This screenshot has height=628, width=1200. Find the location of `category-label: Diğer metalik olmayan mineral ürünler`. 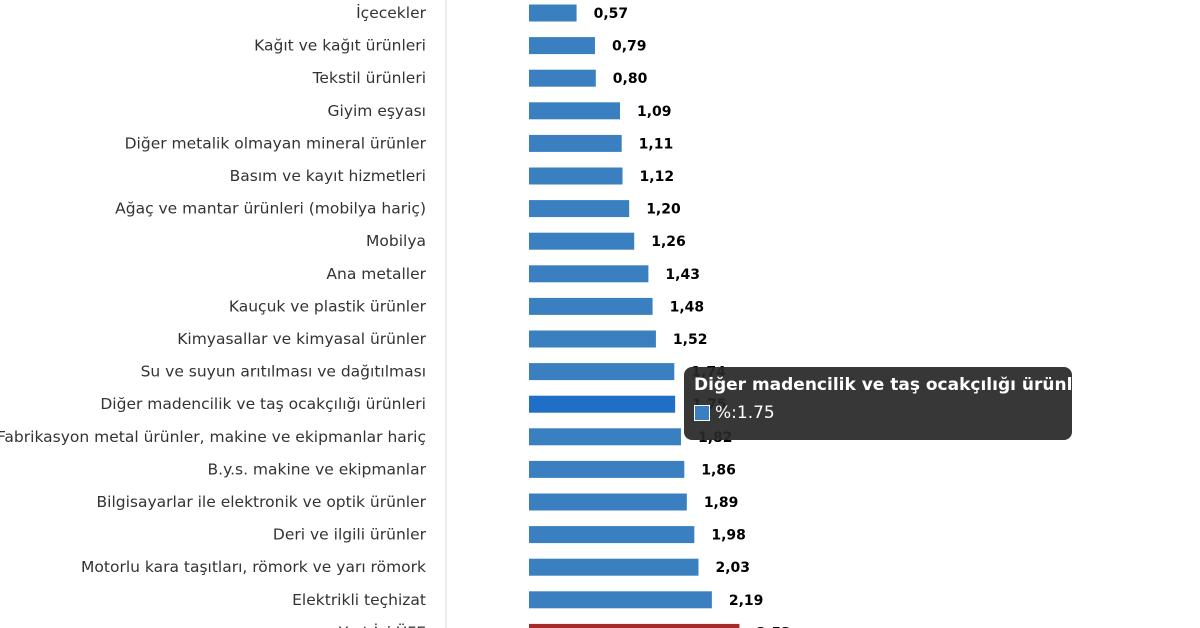

category-label: Diğer metalik olmayan mineral ürünler is located at coordinates (276, 143).